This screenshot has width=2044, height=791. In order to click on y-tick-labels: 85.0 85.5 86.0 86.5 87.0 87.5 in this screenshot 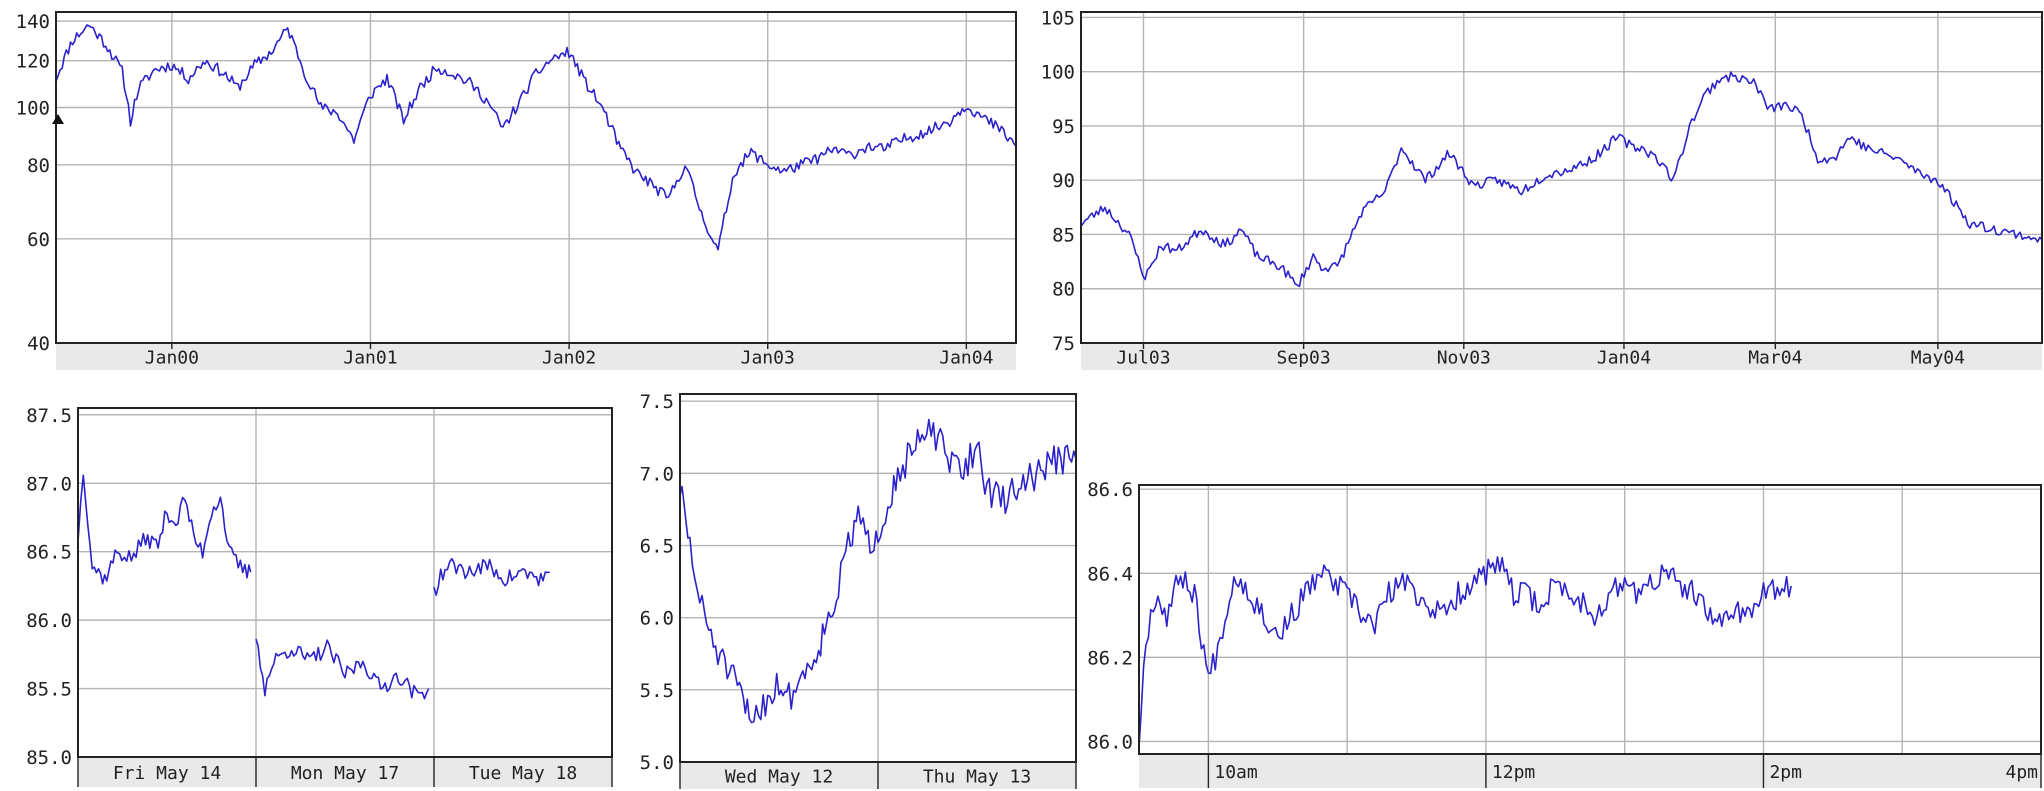, I will do `click(49, 587)`.